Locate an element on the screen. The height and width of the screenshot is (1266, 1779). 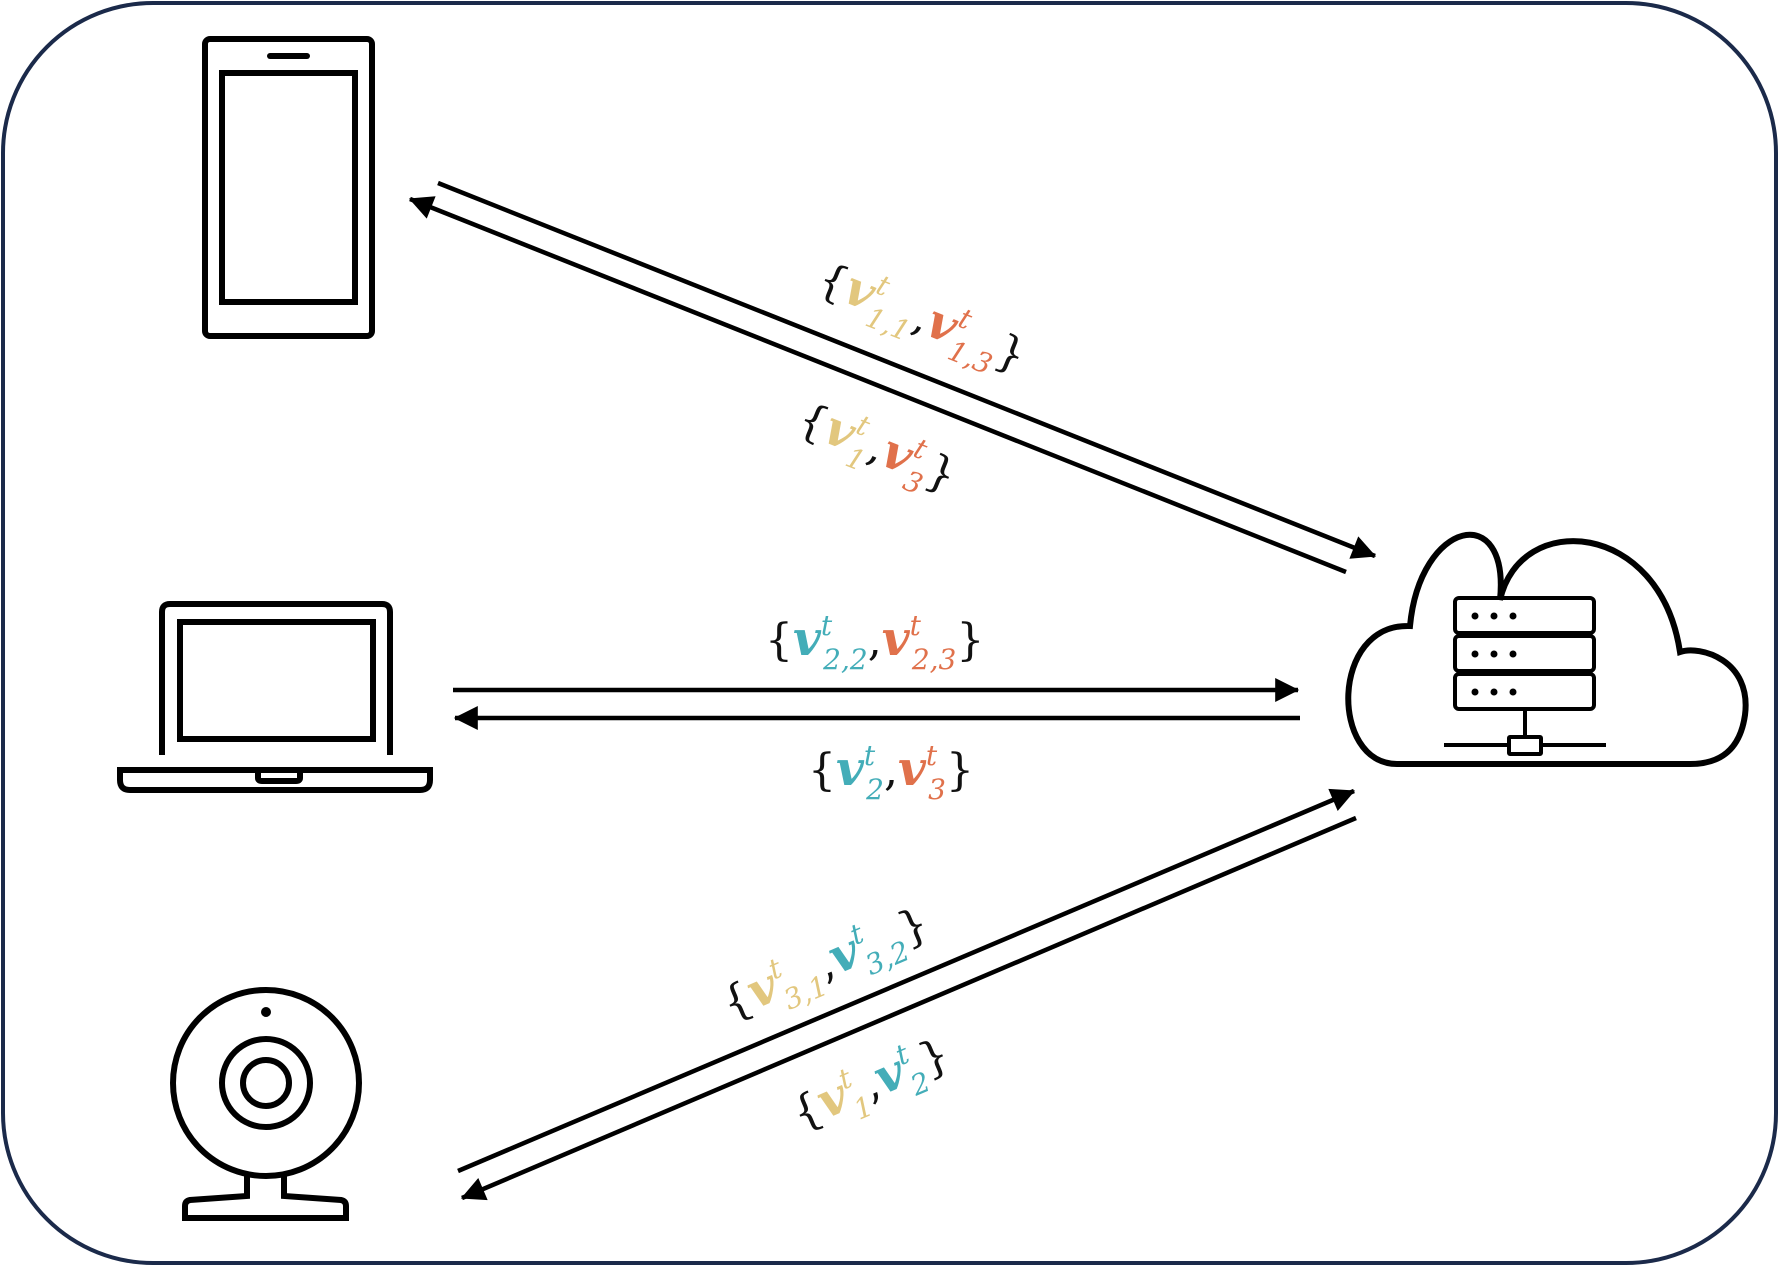
label-phone-down: {vt1,vt3} is located at coordinates (876, 449).